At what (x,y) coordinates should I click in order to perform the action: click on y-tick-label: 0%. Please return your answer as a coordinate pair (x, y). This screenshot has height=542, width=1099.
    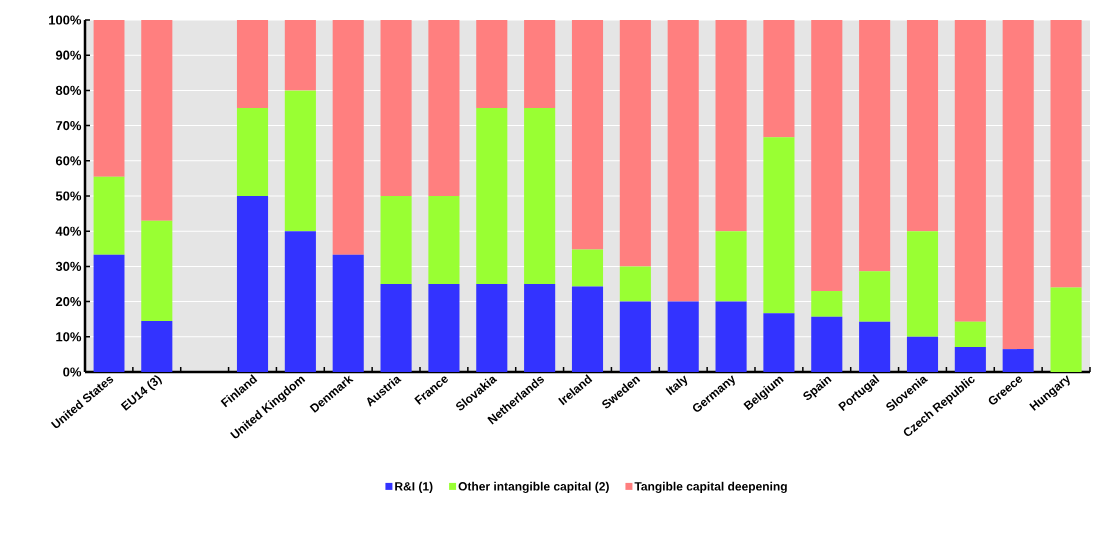
    Looking at the image, I should click on (72, 372).